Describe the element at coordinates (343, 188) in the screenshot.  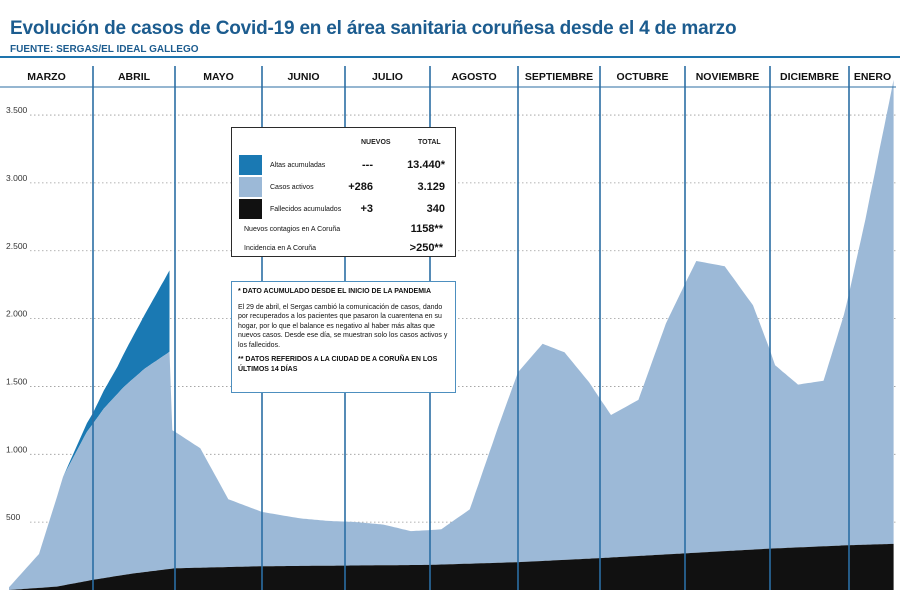
I see `legend-row-activos: Casos activos +286 3.129` at that location.